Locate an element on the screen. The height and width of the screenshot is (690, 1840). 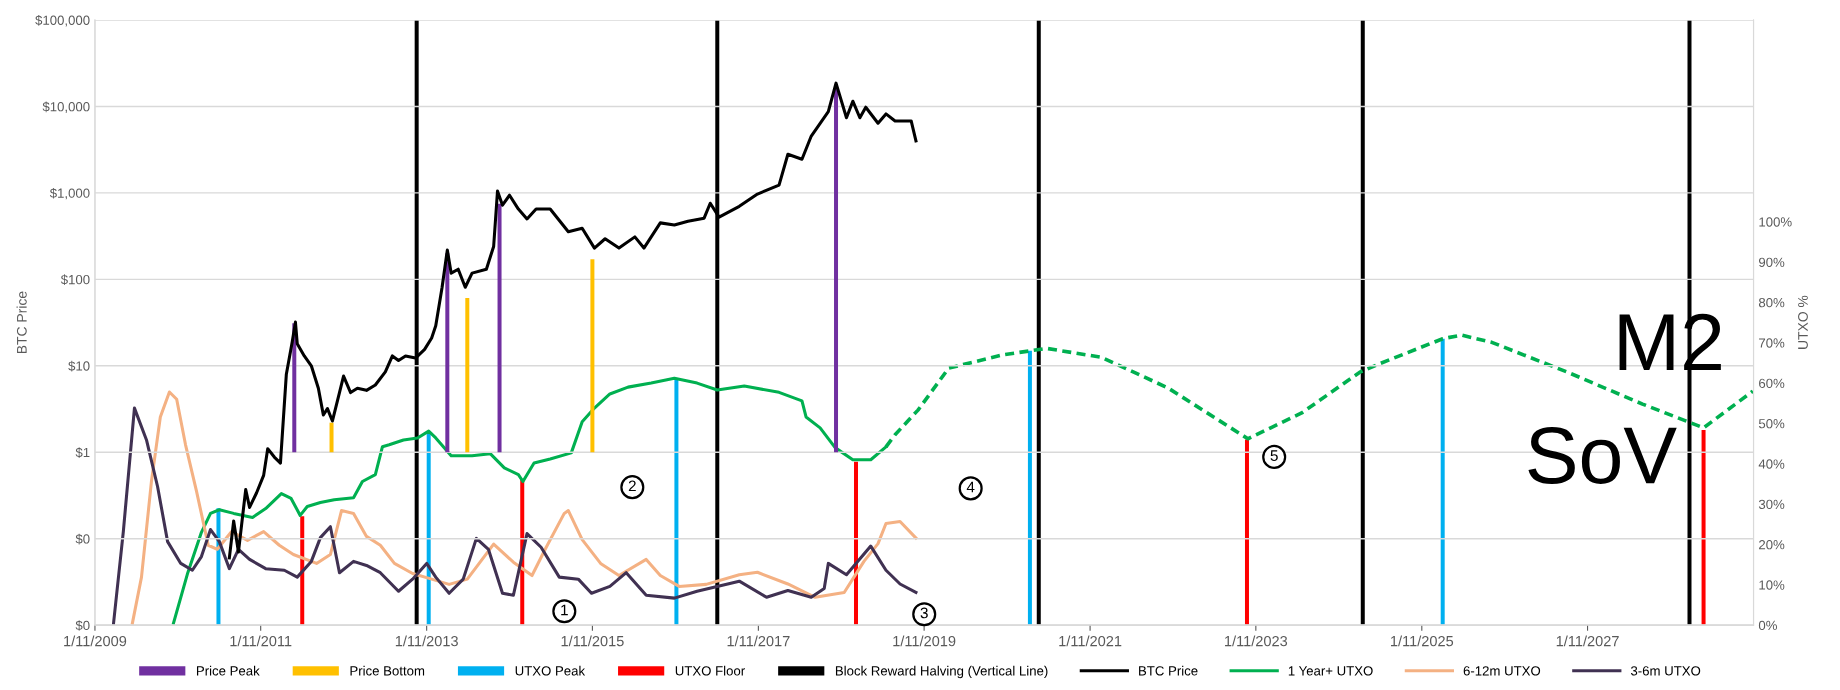
y2-axis-title: UTXO % is located at coordinates (1803, 322).